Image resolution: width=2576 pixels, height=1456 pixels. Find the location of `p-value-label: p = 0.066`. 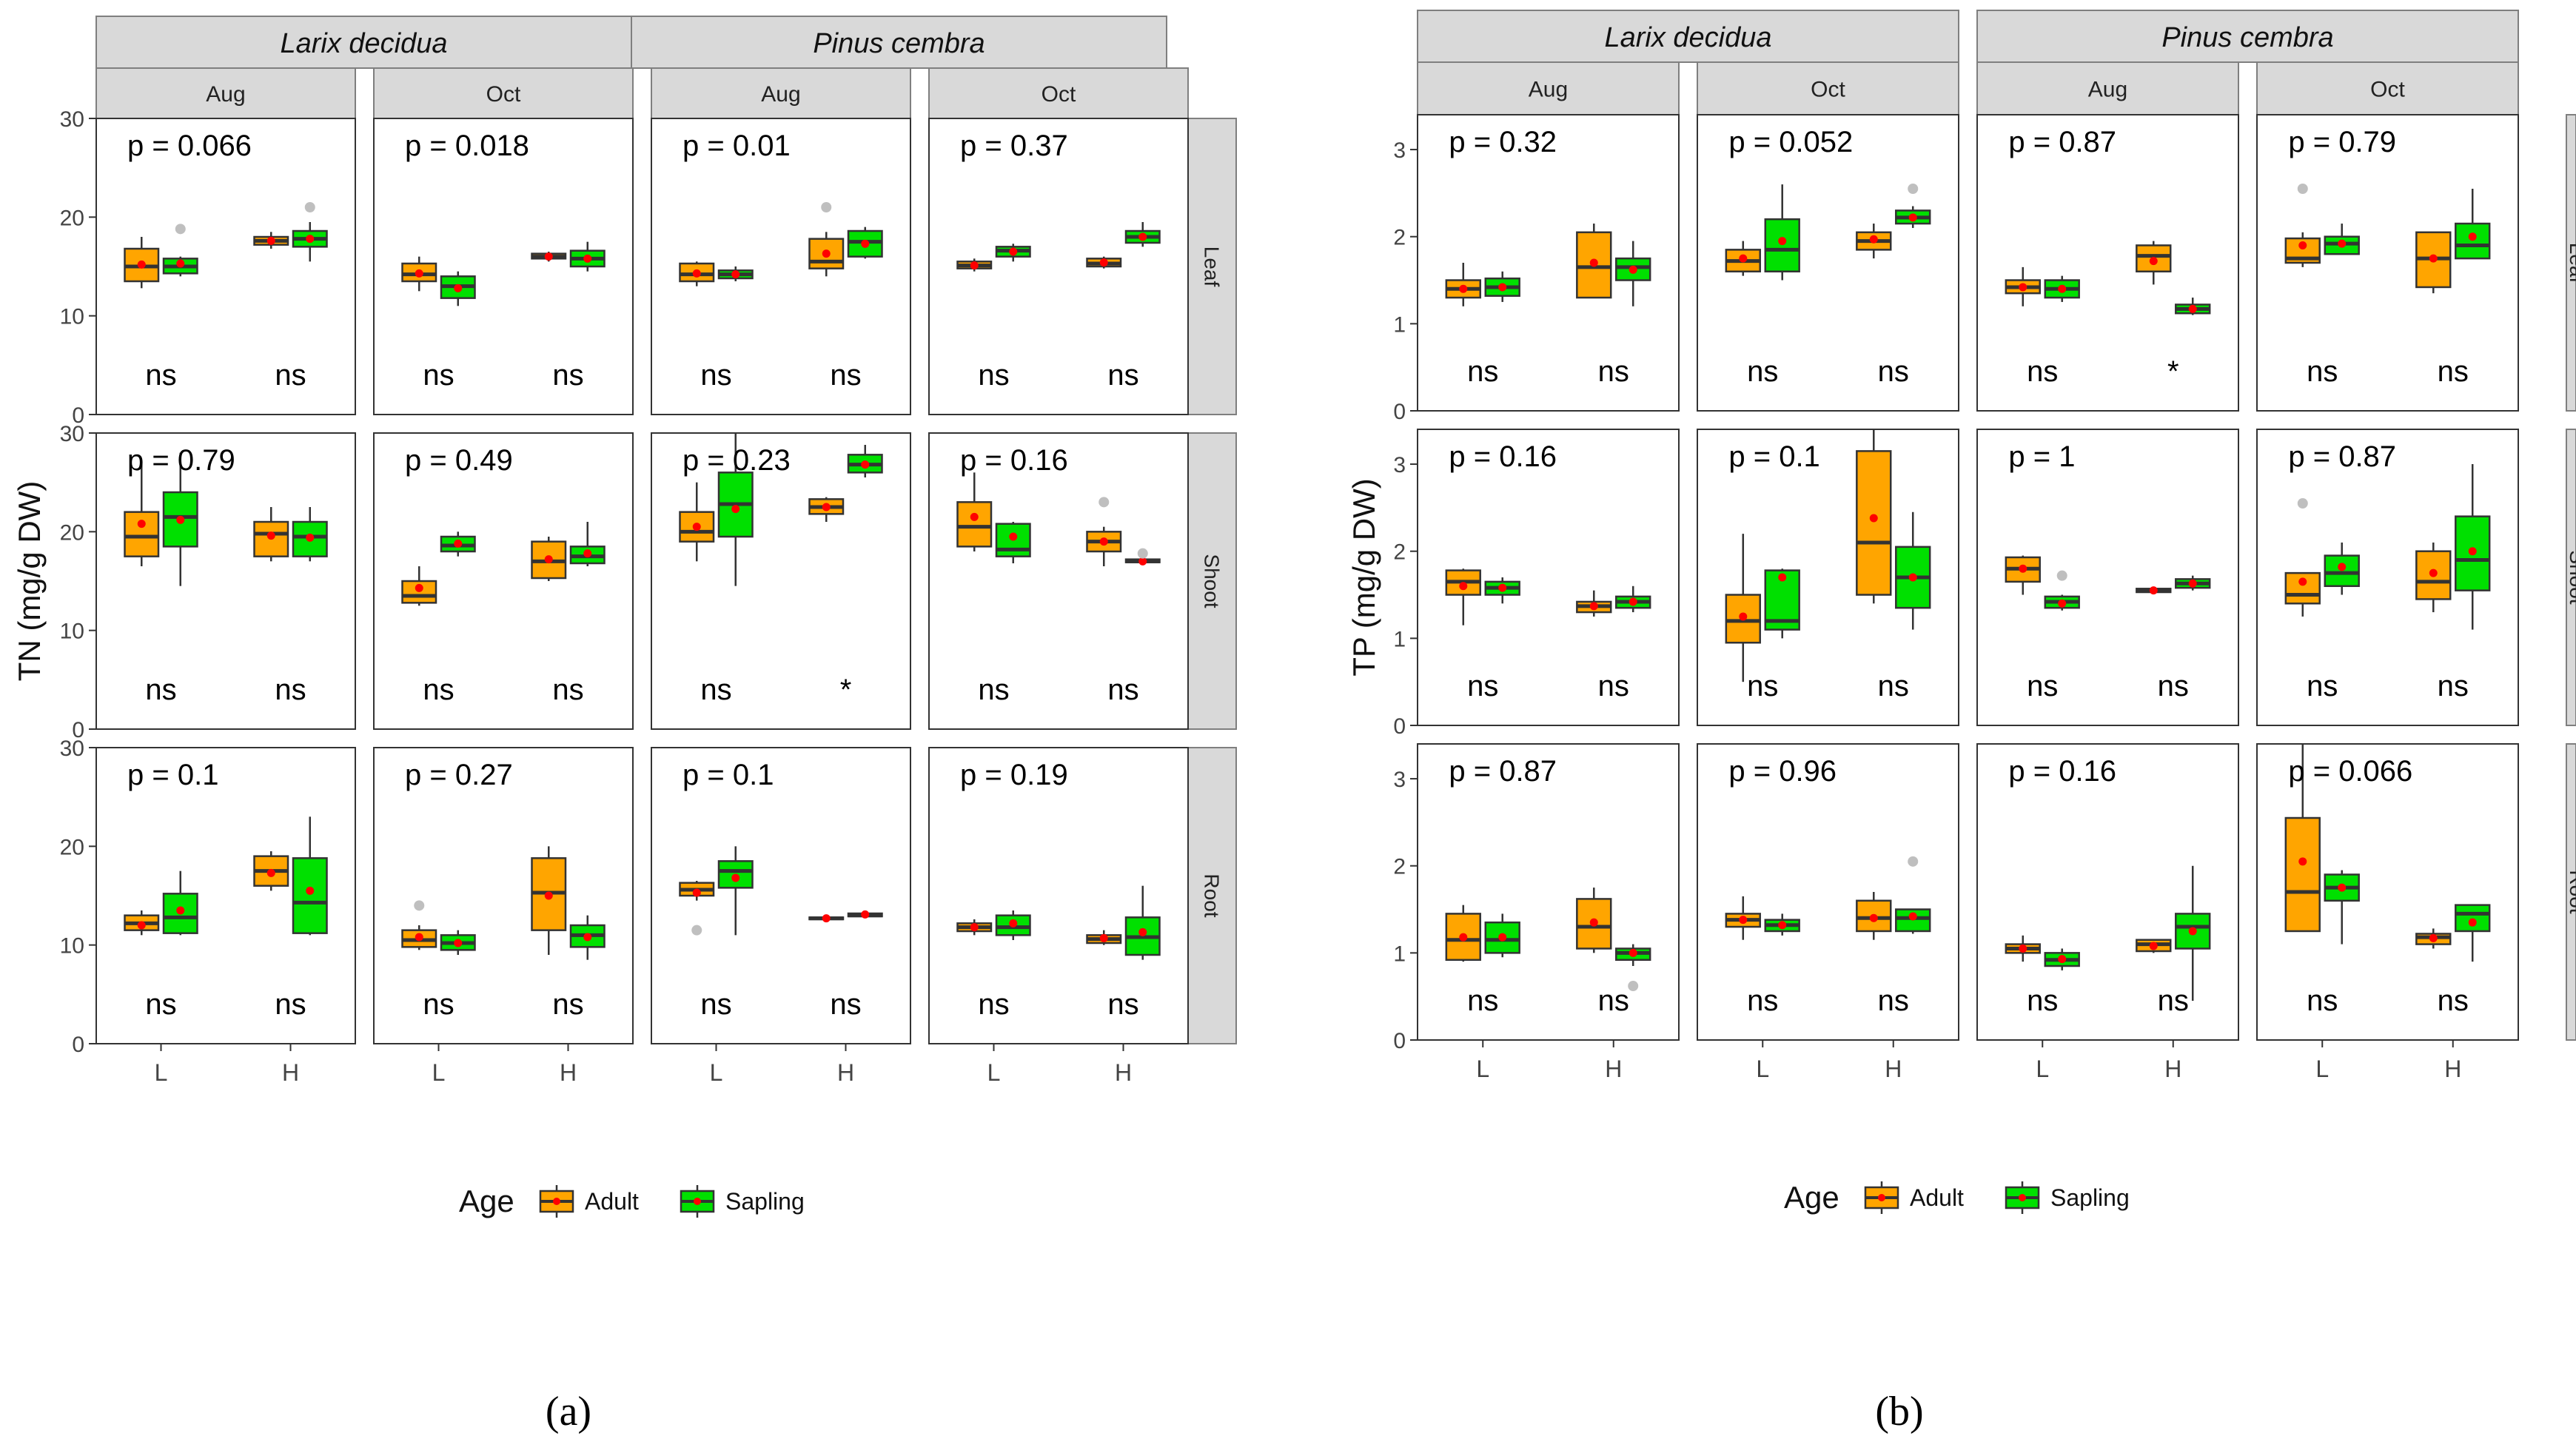

p-value-label: p = 0.066 is located at coordinates (189, 146).